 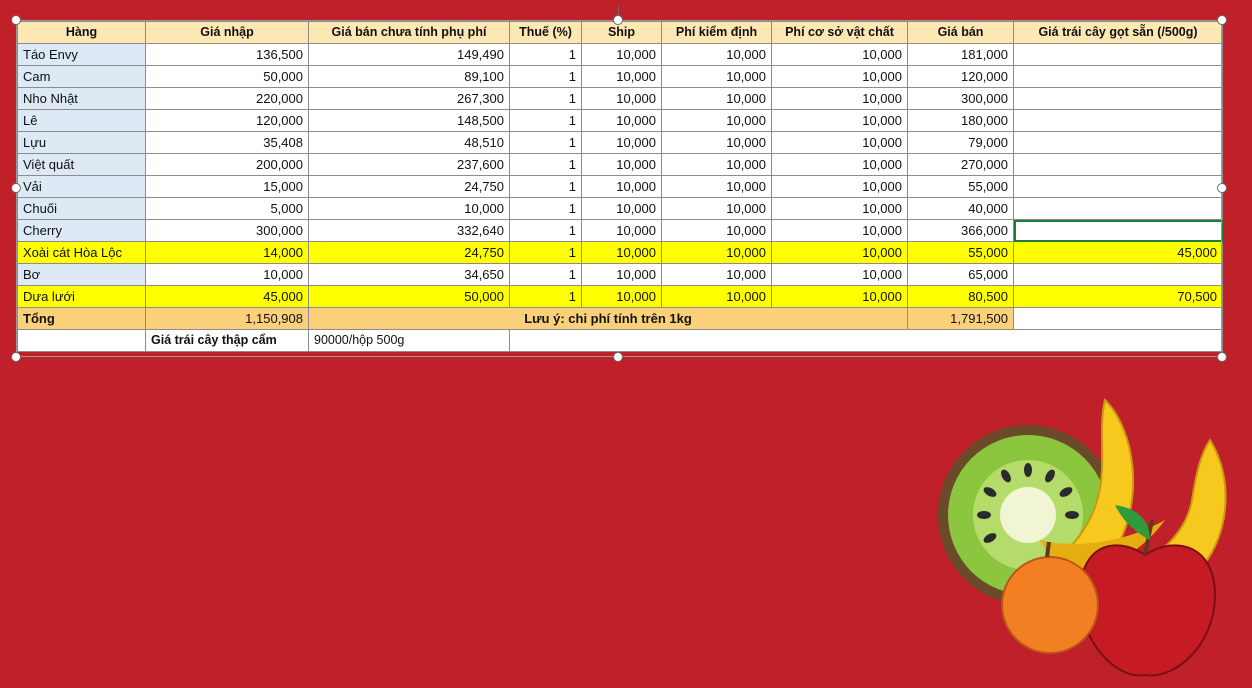 What do you see at coordinates (618, 357) in the screenshot?
I see `resize-handle-bottom` at bounding box center [618, 357].